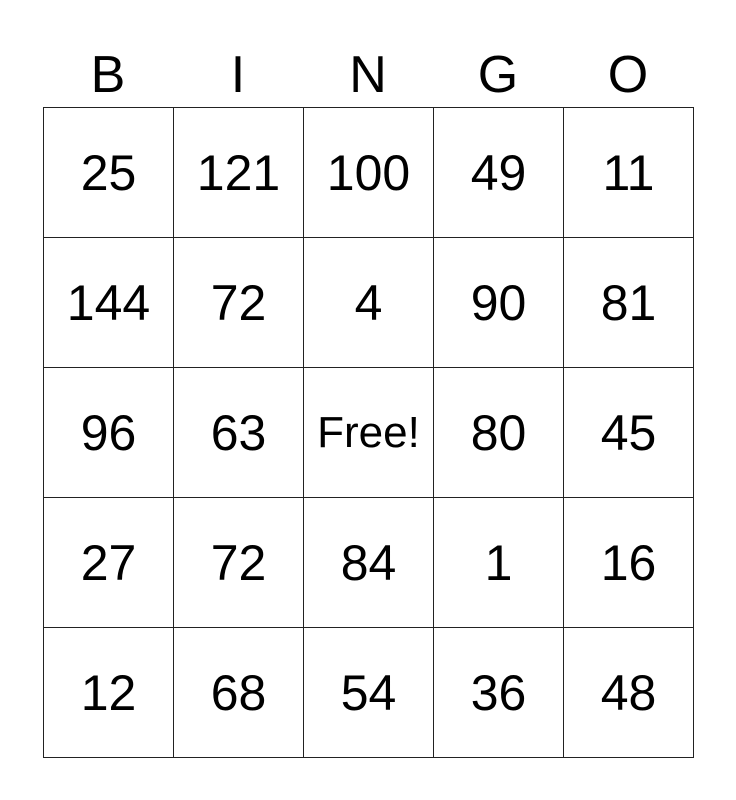  I want to click on bingo-cell: 121, so click(238, 172).